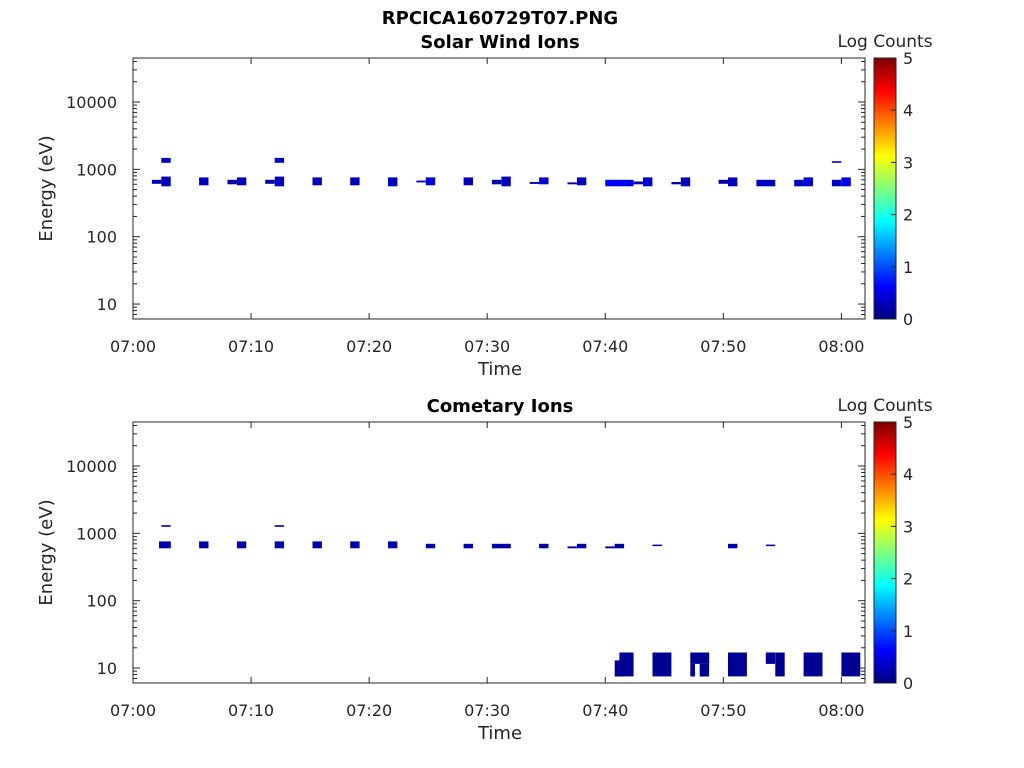 This screenshot has width=1024, height=768. I want to click on colorbar-tick-label: 1, so click(908, 631).